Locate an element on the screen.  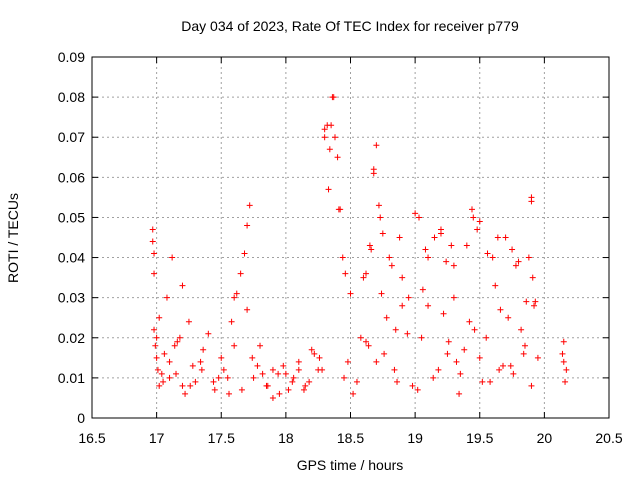
y-tick-label: 0.03 is located at coordinates (71, 298).